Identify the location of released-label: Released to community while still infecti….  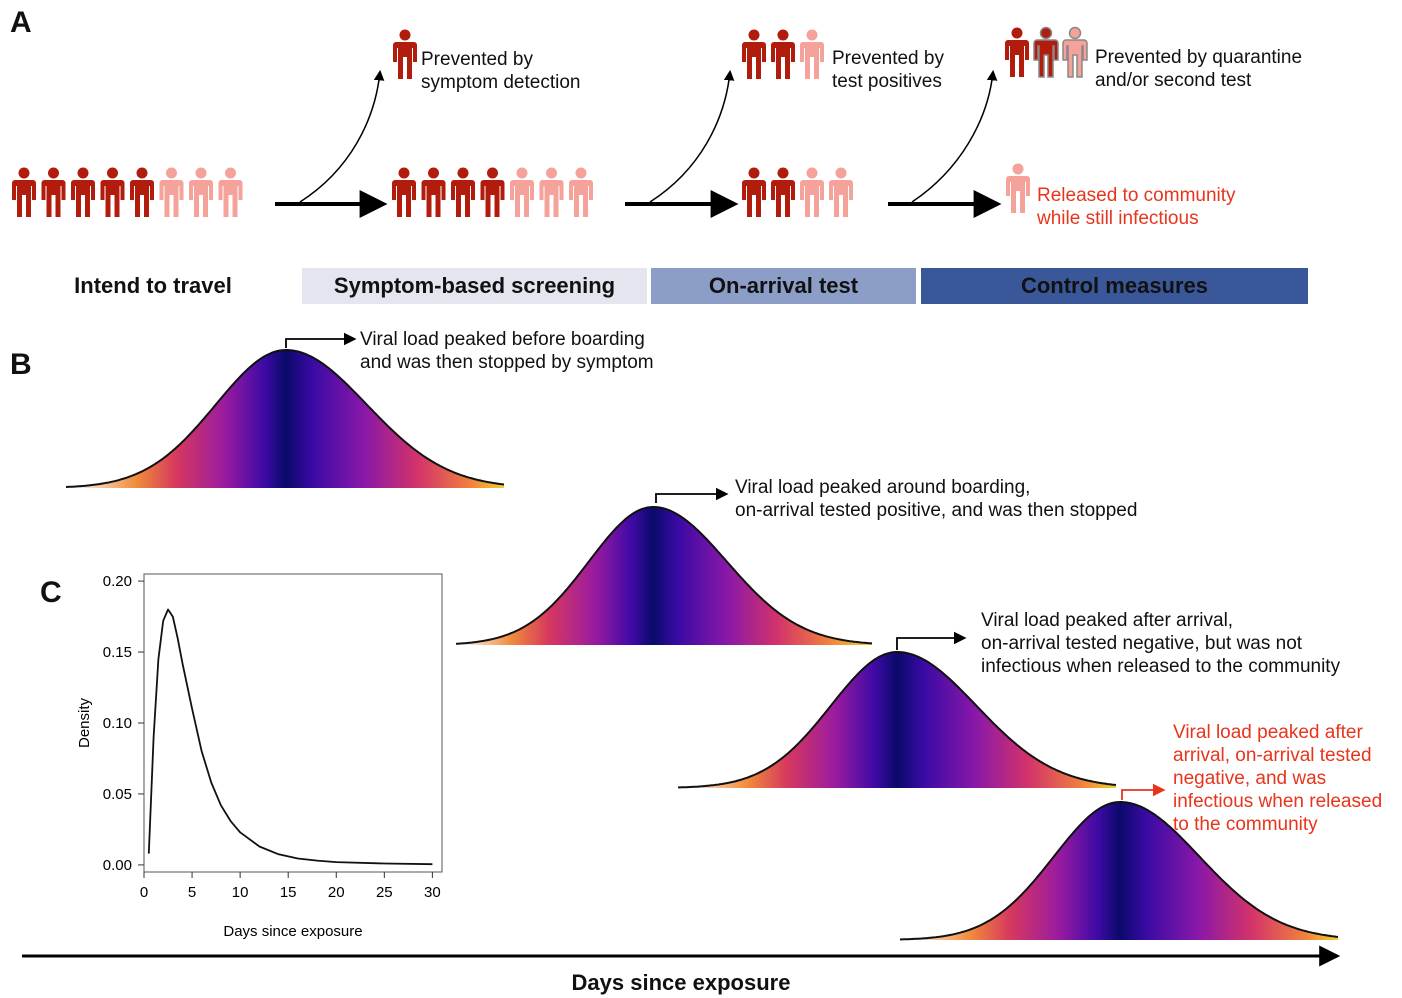
(1136, 207).